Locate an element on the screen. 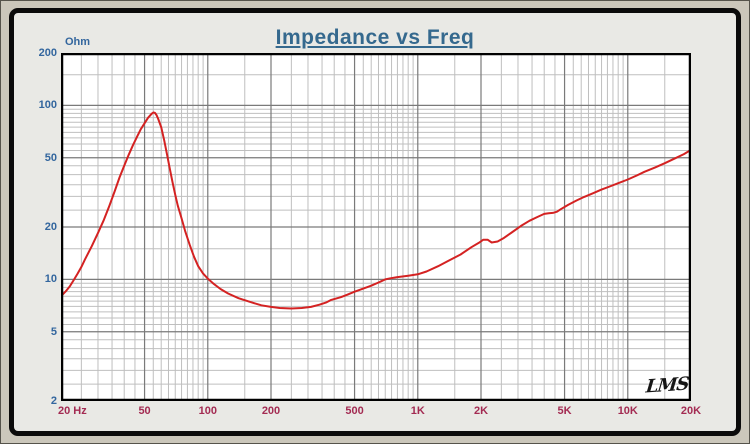 Image resolution: width=750 pixels, height=444 pixels. x-tick-label: 2K is located at coordinates (481, 411).